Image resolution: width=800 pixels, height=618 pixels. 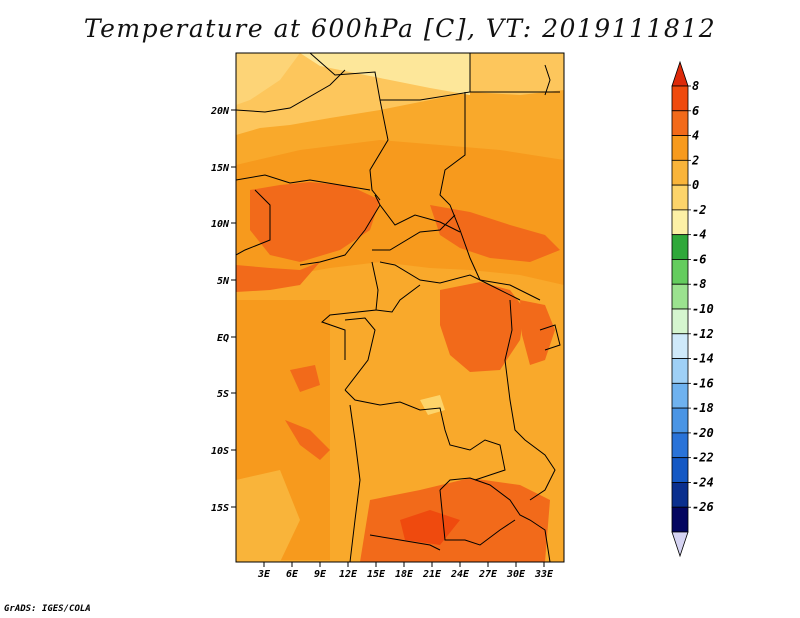 I want to click on lon-label-12e: 12E, so click(x=348, y=574).